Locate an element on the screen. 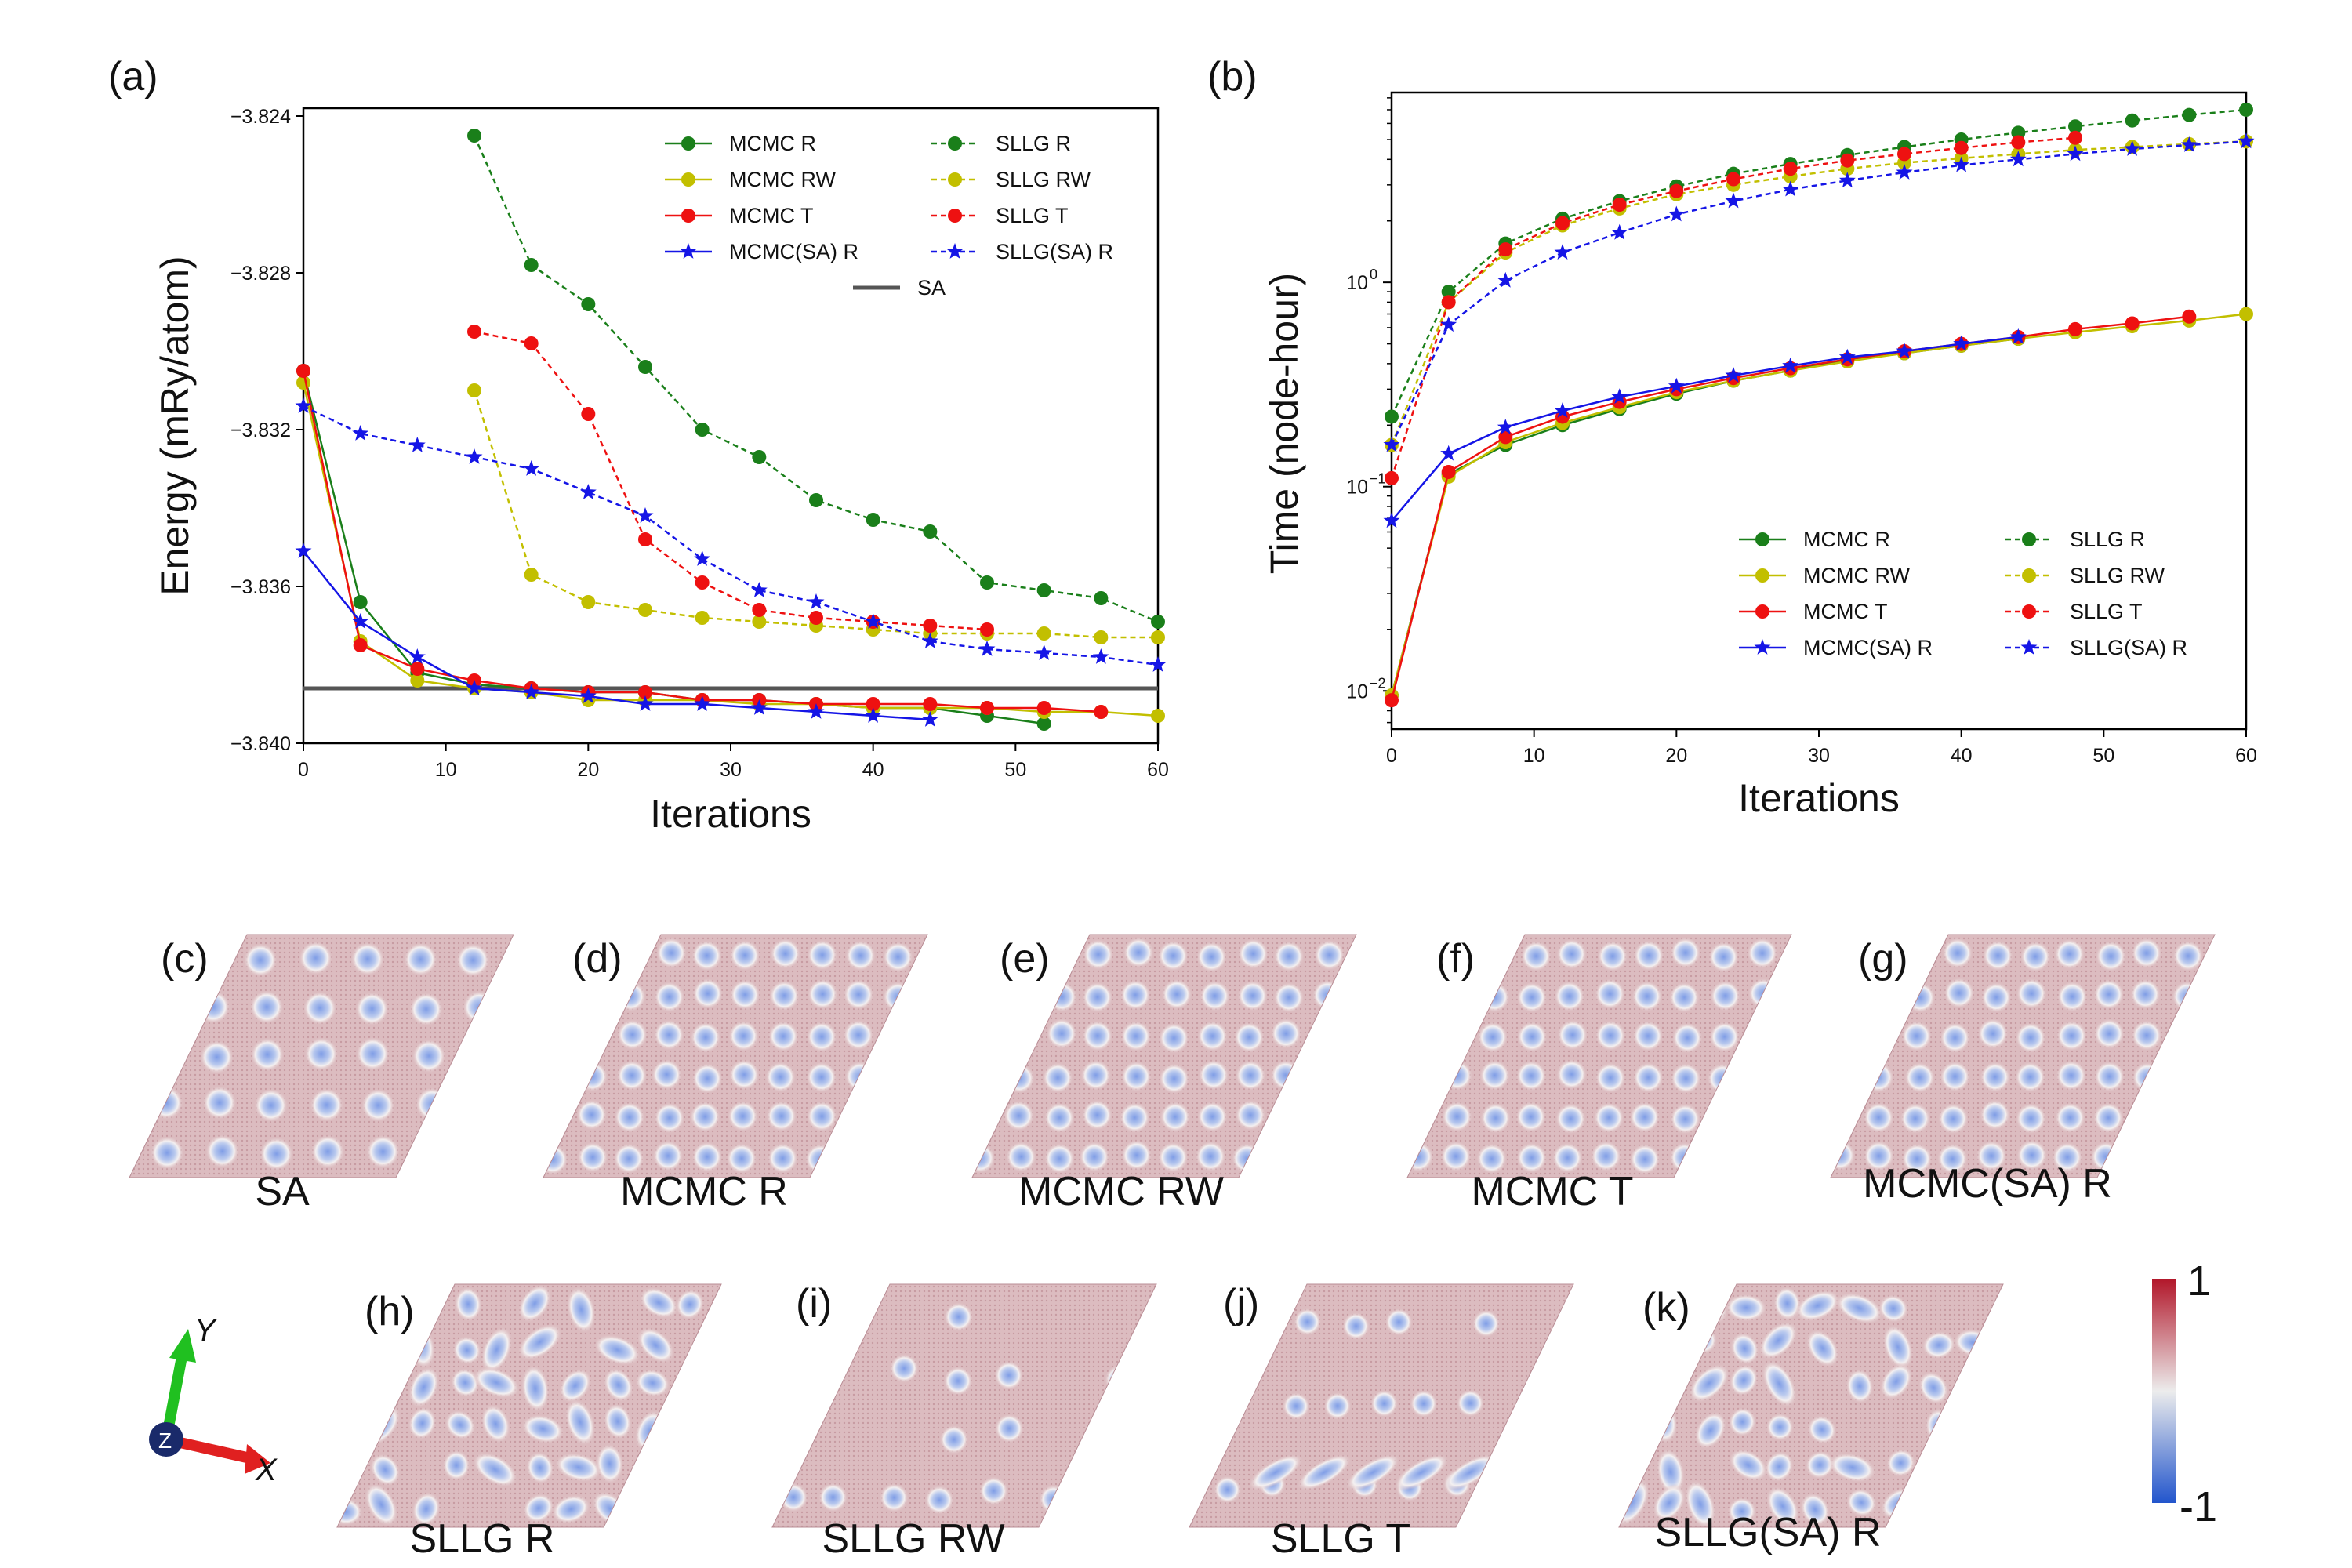 The image size is (2352, 1568). snapshot-caption: MCMC(SA) R is located at coordinates (1987, 1184).